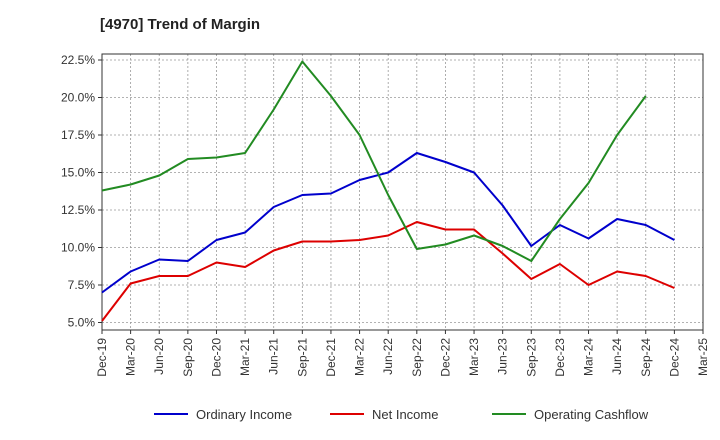 The height and width of the screenshot is (440, 720). I want to click on x-tick-label: Sep-20, so click(188, 357).